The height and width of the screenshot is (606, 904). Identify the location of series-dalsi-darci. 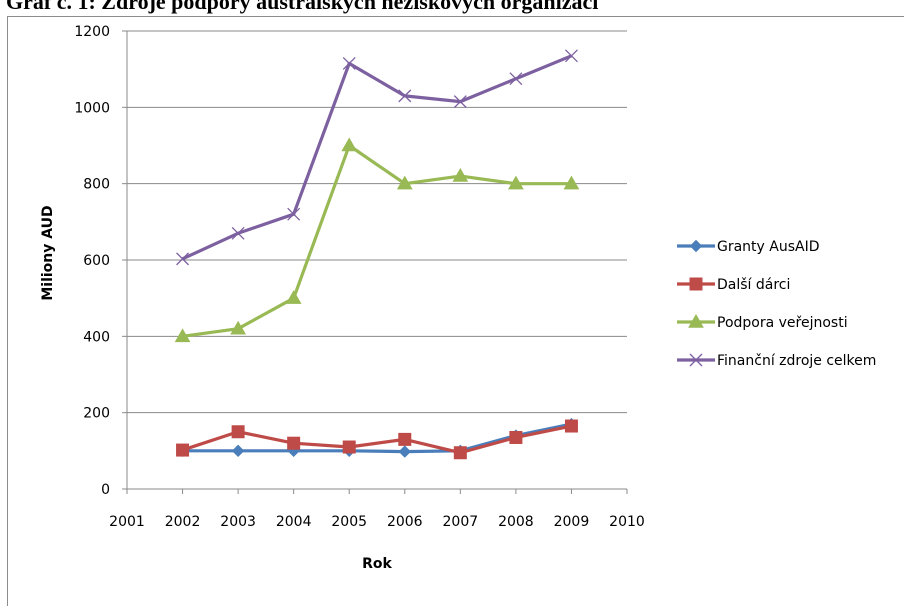
(377, 439).